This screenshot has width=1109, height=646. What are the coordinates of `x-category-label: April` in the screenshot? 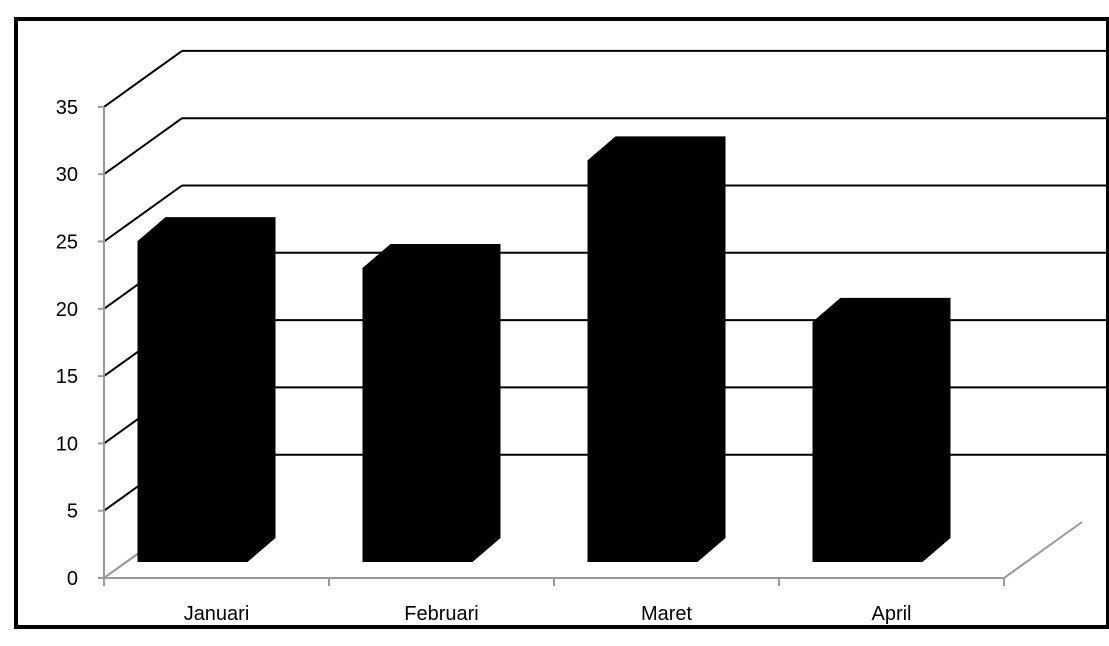 It's located at (891, 614).